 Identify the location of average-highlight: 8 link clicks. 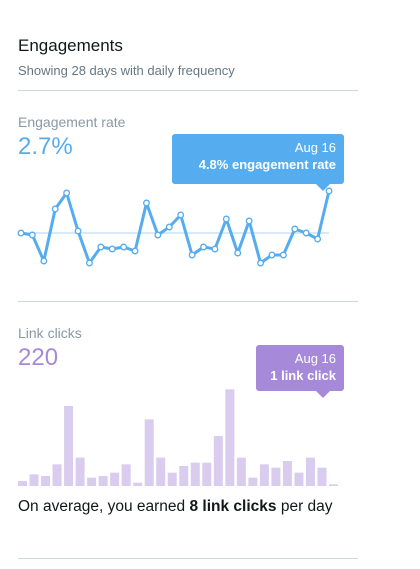
(233, 506).